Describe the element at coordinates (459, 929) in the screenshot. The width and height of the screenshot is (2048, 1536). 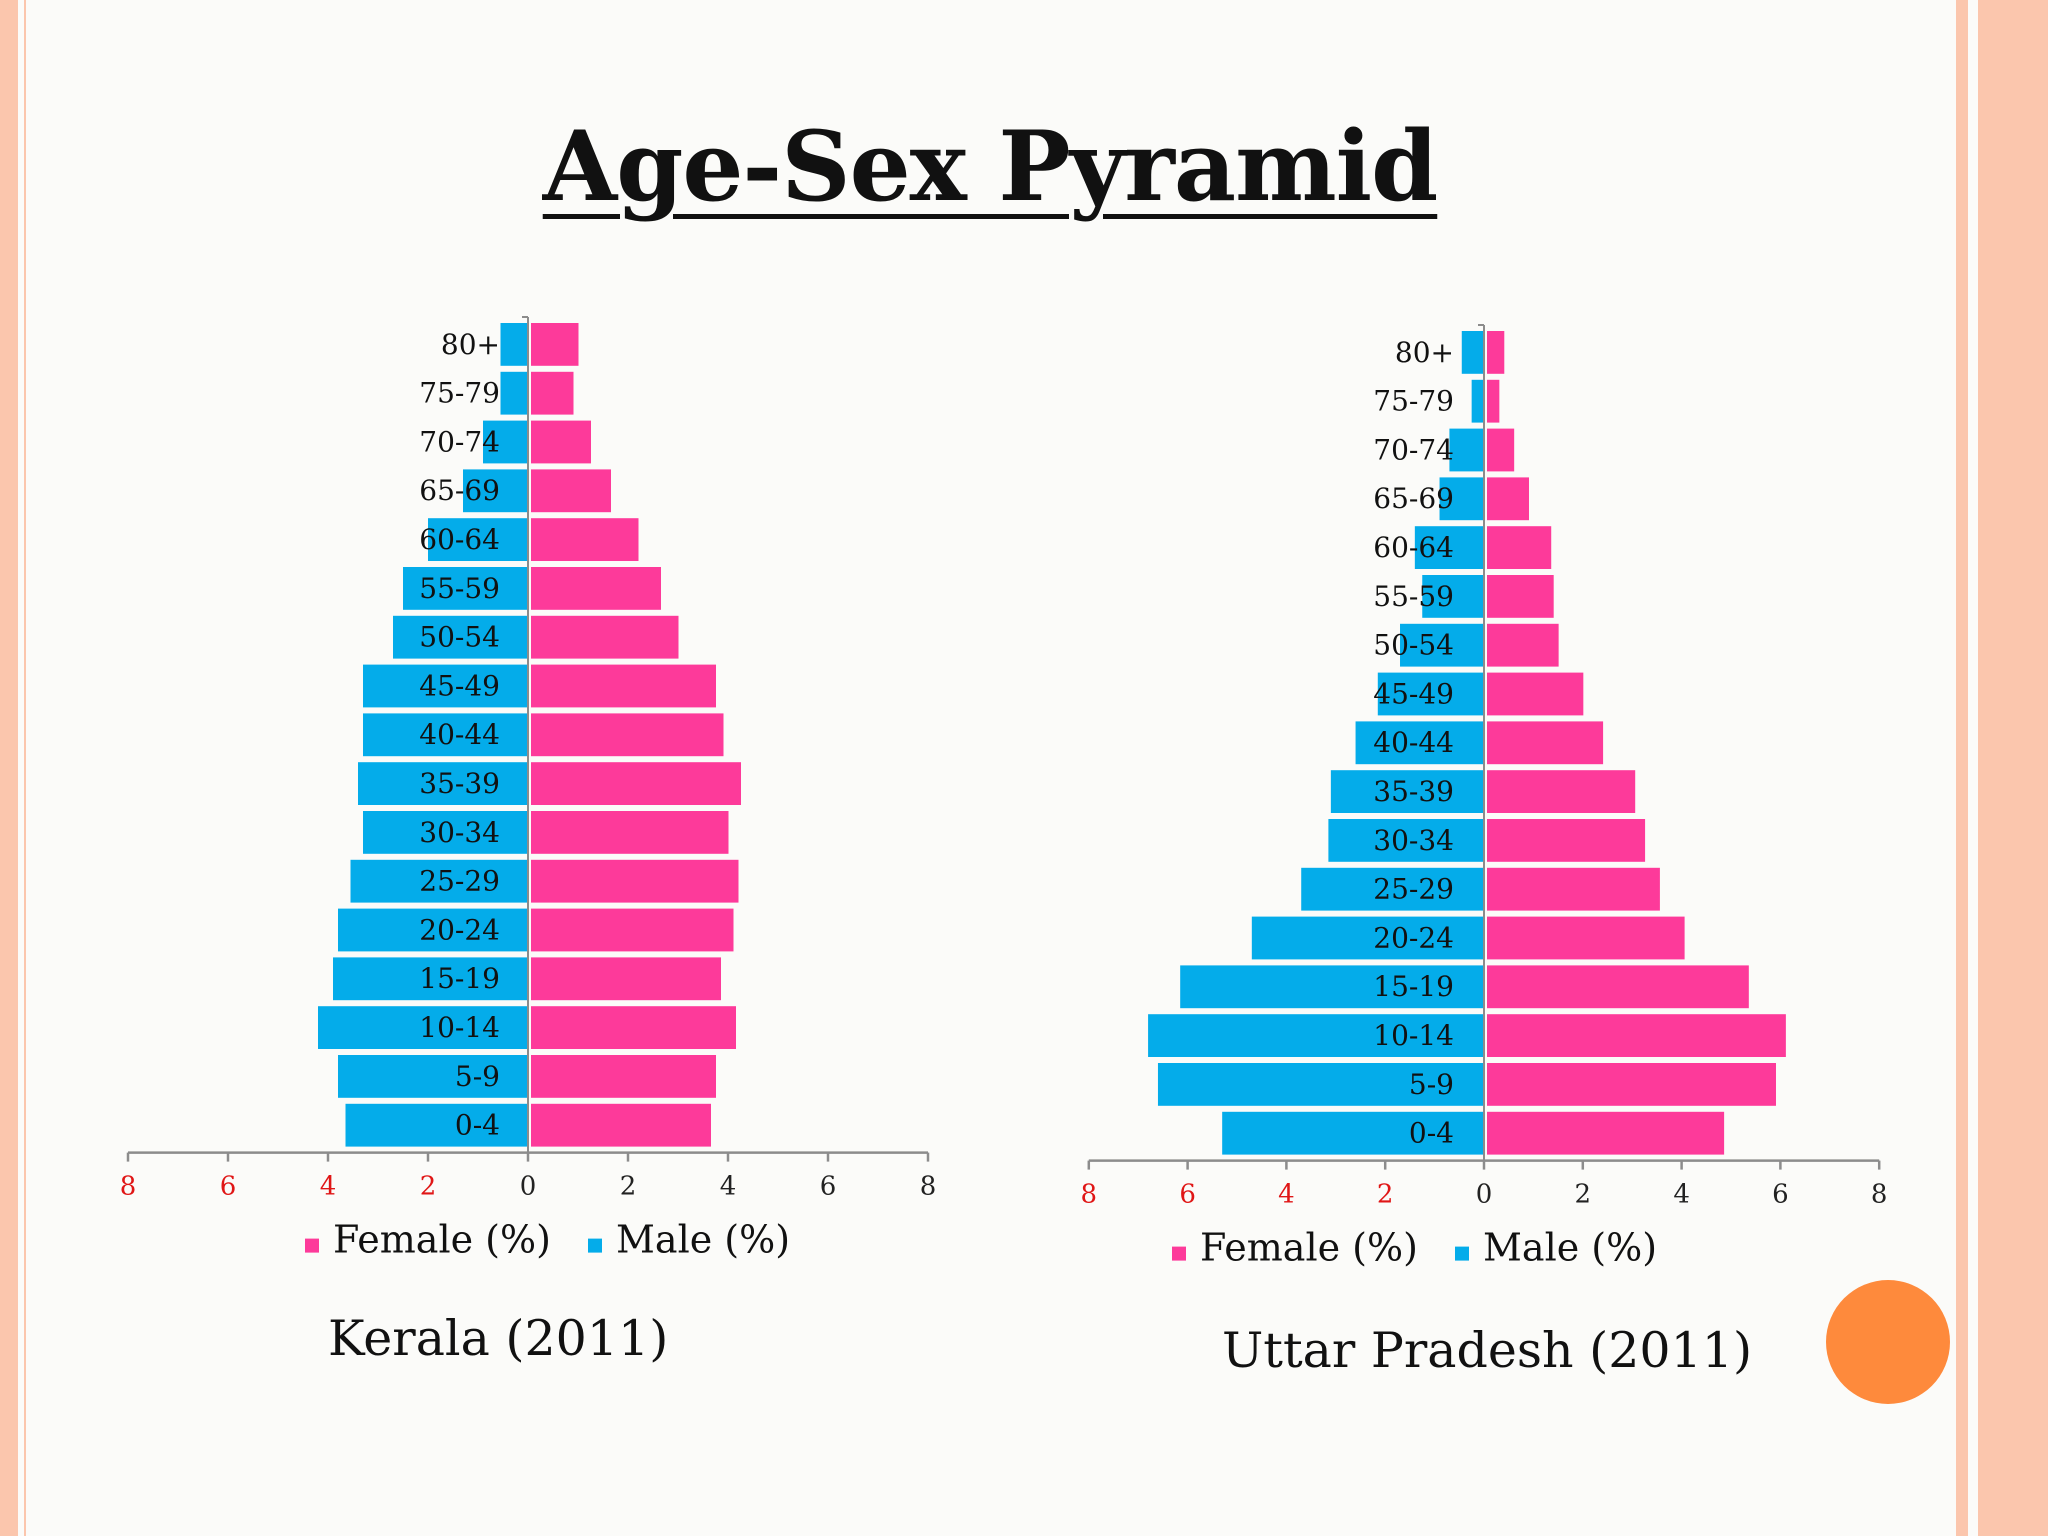
I see `kerala-age-label: 20-24` at that location.